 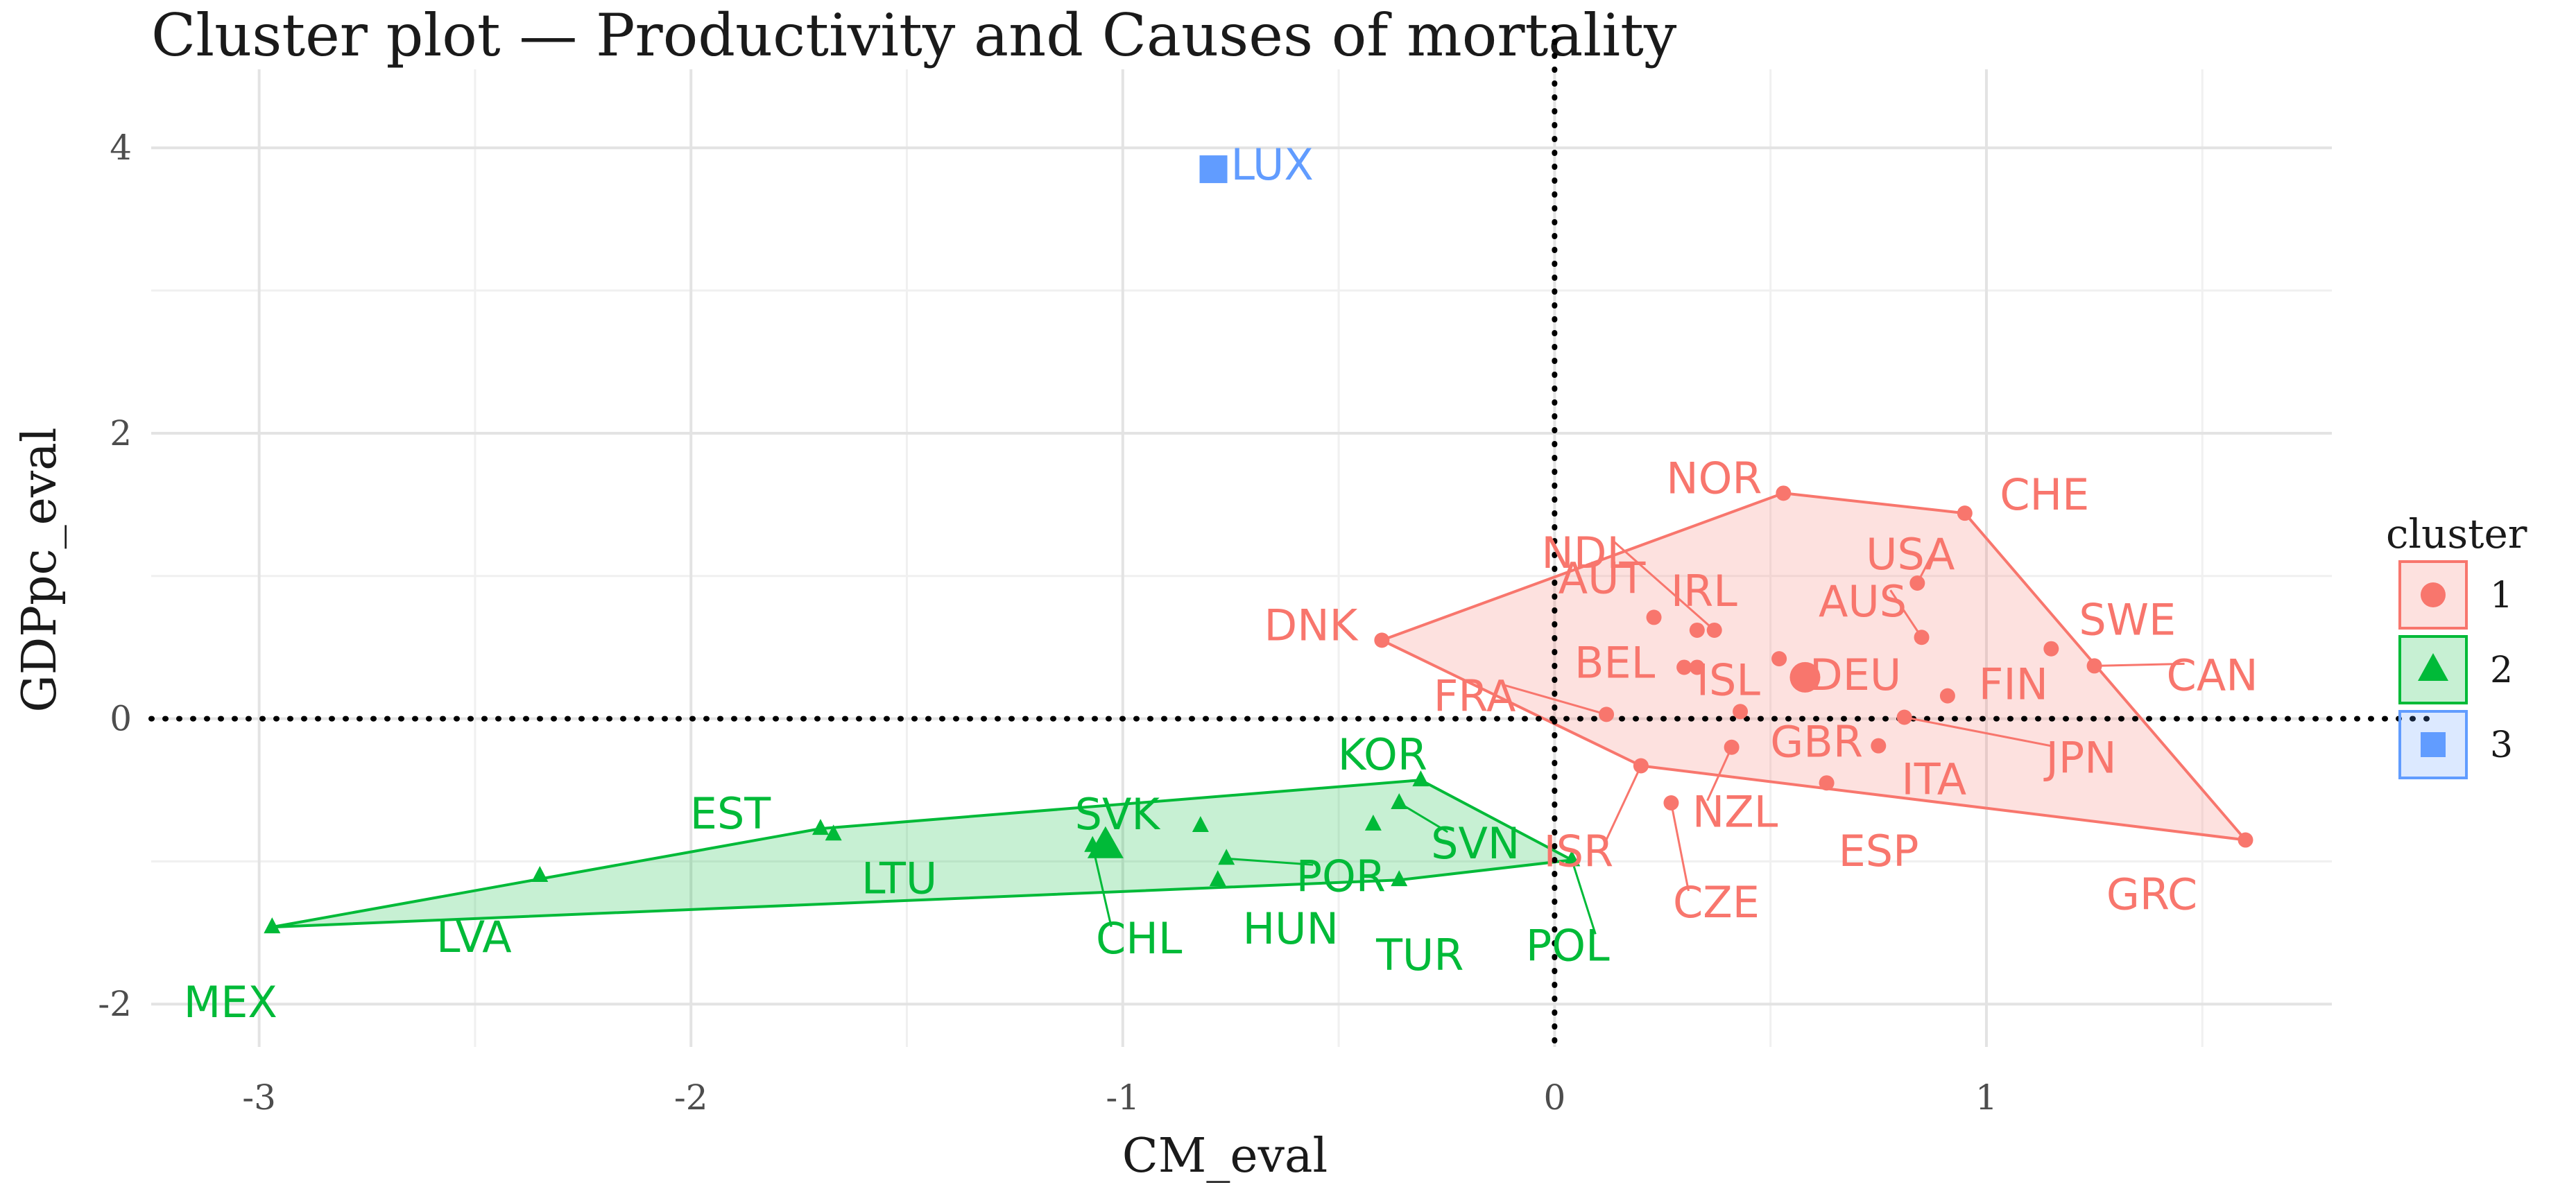 What do you see at coordinates (1906, 614) in the screenshot?
I see `point-aus-leader-line` at bounding box center [1906, 614].